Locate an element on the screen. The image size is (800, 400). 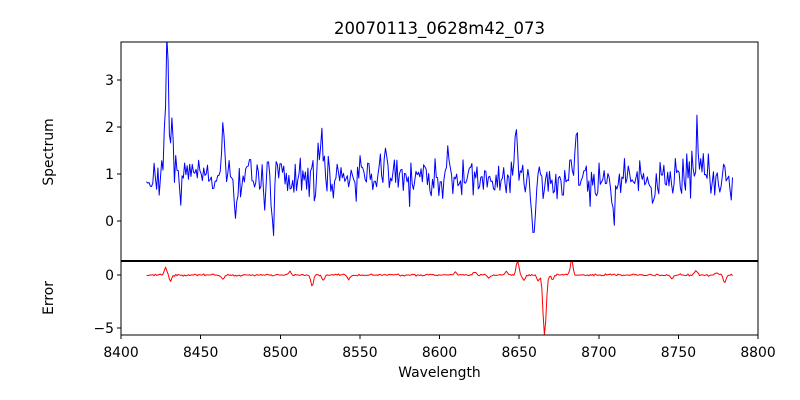
error-line is located at coordinates (439, 298).